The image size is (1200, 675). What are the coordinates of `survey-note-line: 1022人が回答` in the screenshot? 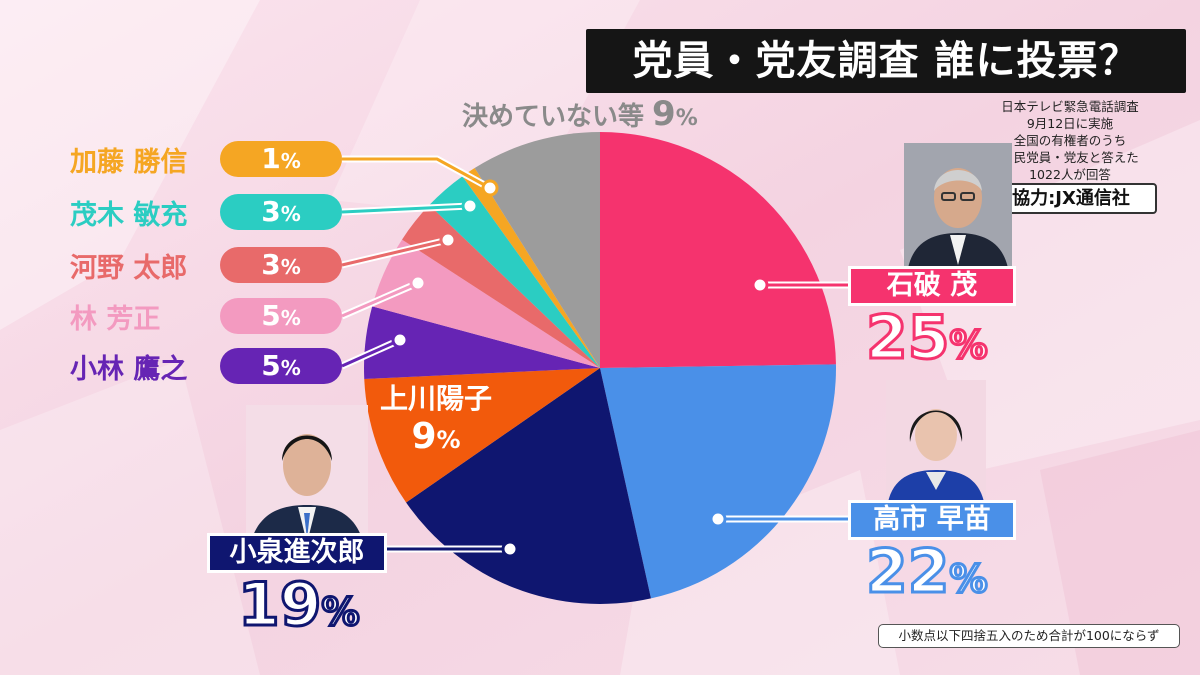 It's located at (1070, 174).